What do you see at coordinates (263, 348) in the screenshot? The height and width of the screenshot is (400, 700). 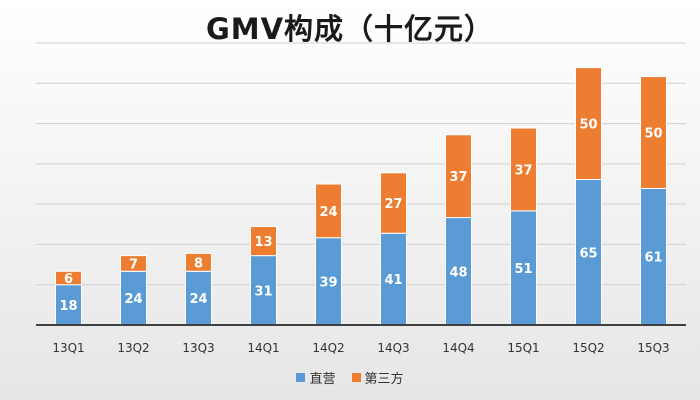 I see `x-tick-label: 14Q1` at bounding box center [263, 348].